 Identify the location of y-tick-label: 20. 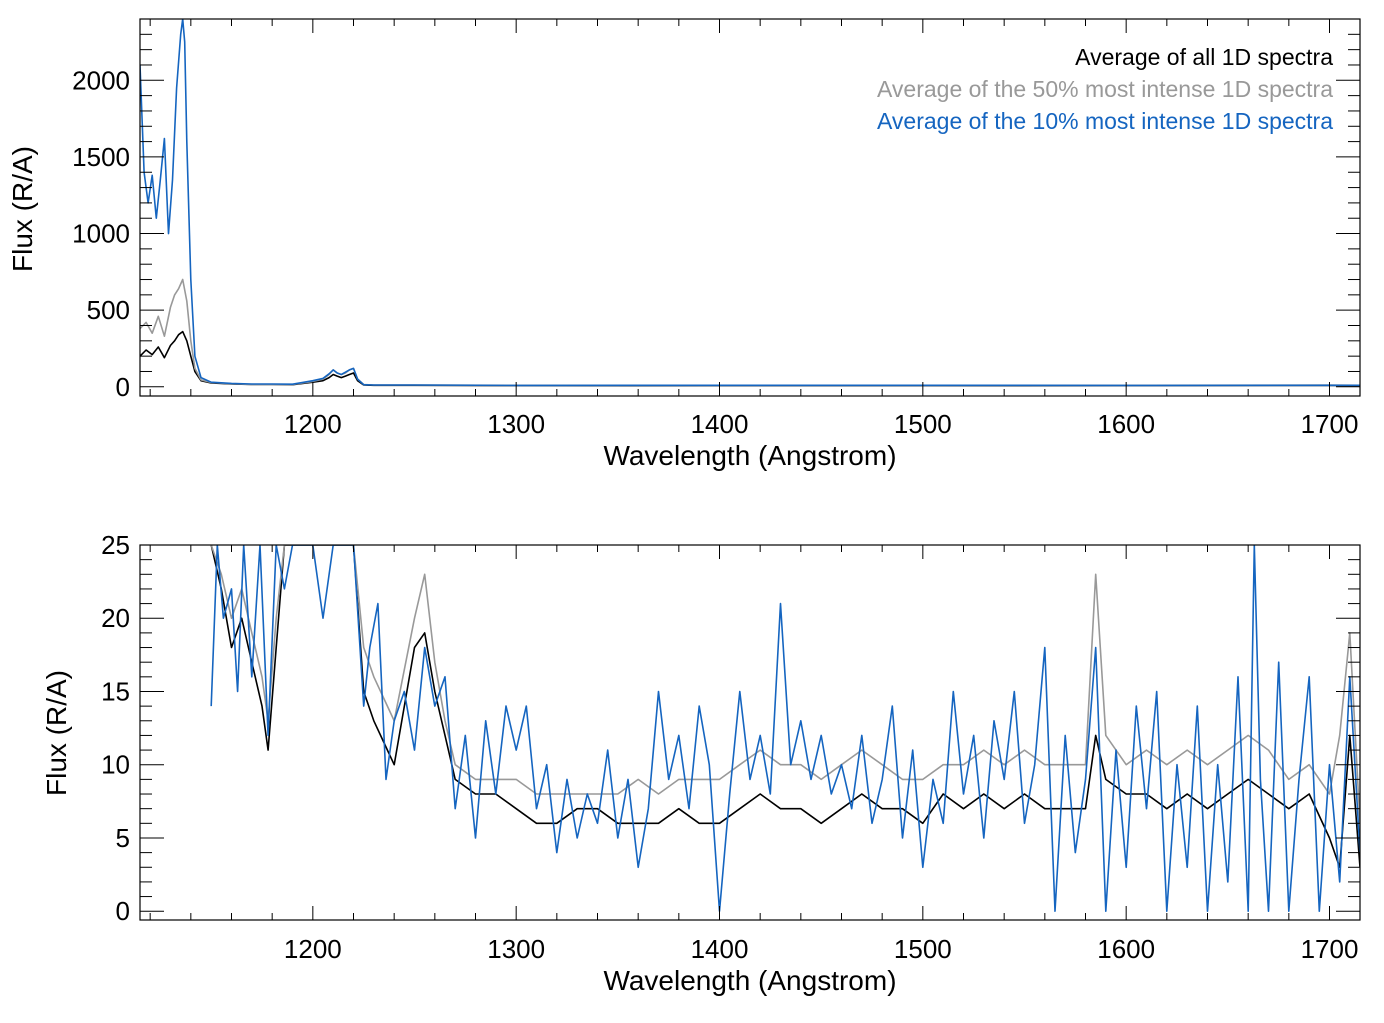
(115, 618).